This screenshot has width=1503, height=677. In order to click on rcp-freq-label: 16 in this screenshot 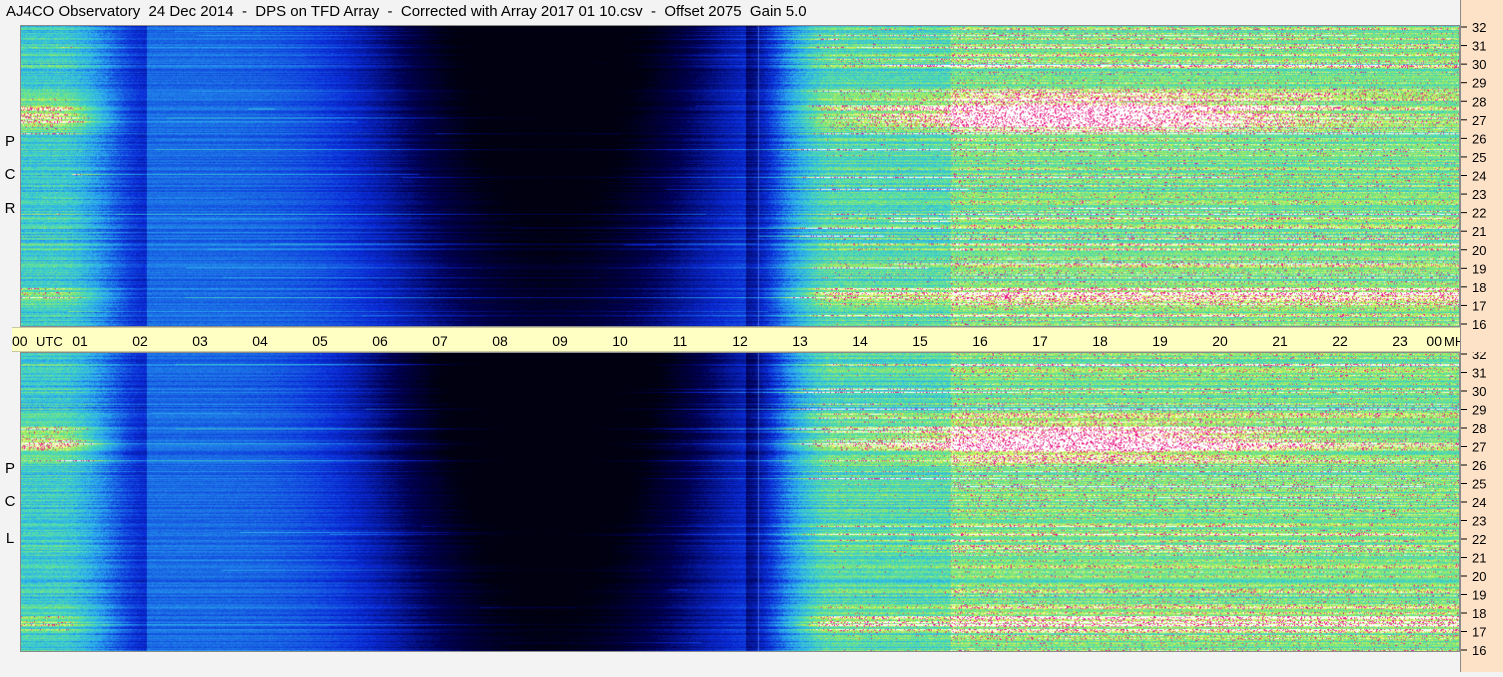, I will do `click(1479, 324)`.